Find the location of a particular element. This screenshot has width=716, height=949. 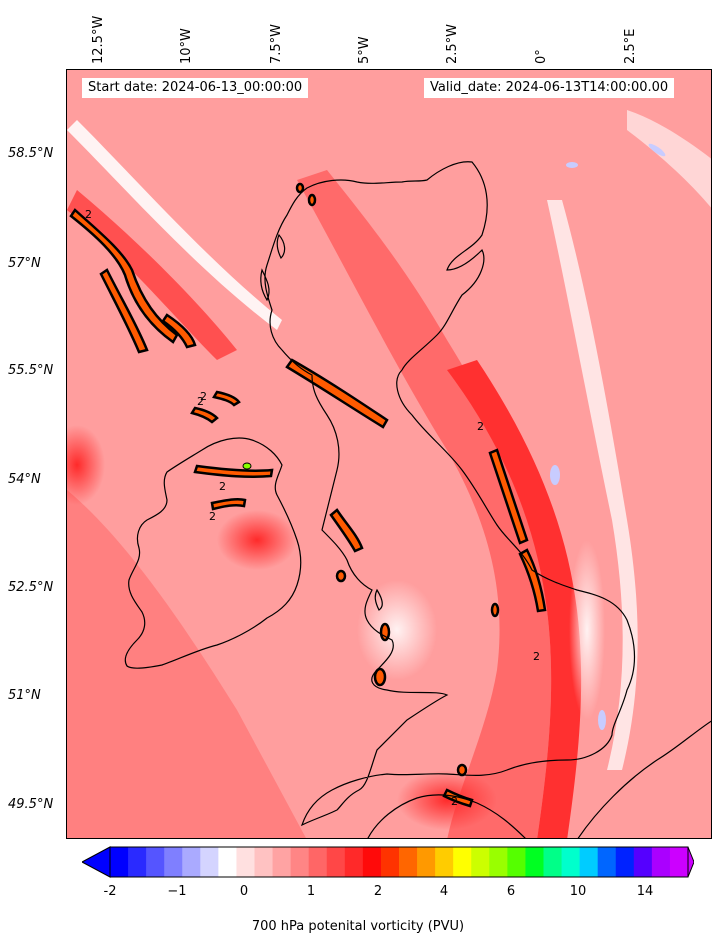

colorbar-tick-1: 1 is located at coordinates (311, 891).